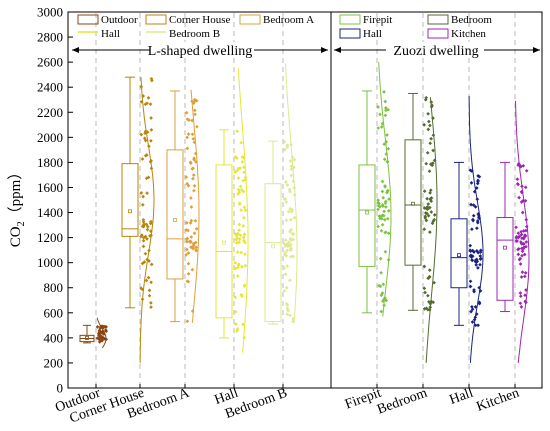 This screenshot has width=550, height=431. I want to click on svg-text: Corner House, so click(200, 20).